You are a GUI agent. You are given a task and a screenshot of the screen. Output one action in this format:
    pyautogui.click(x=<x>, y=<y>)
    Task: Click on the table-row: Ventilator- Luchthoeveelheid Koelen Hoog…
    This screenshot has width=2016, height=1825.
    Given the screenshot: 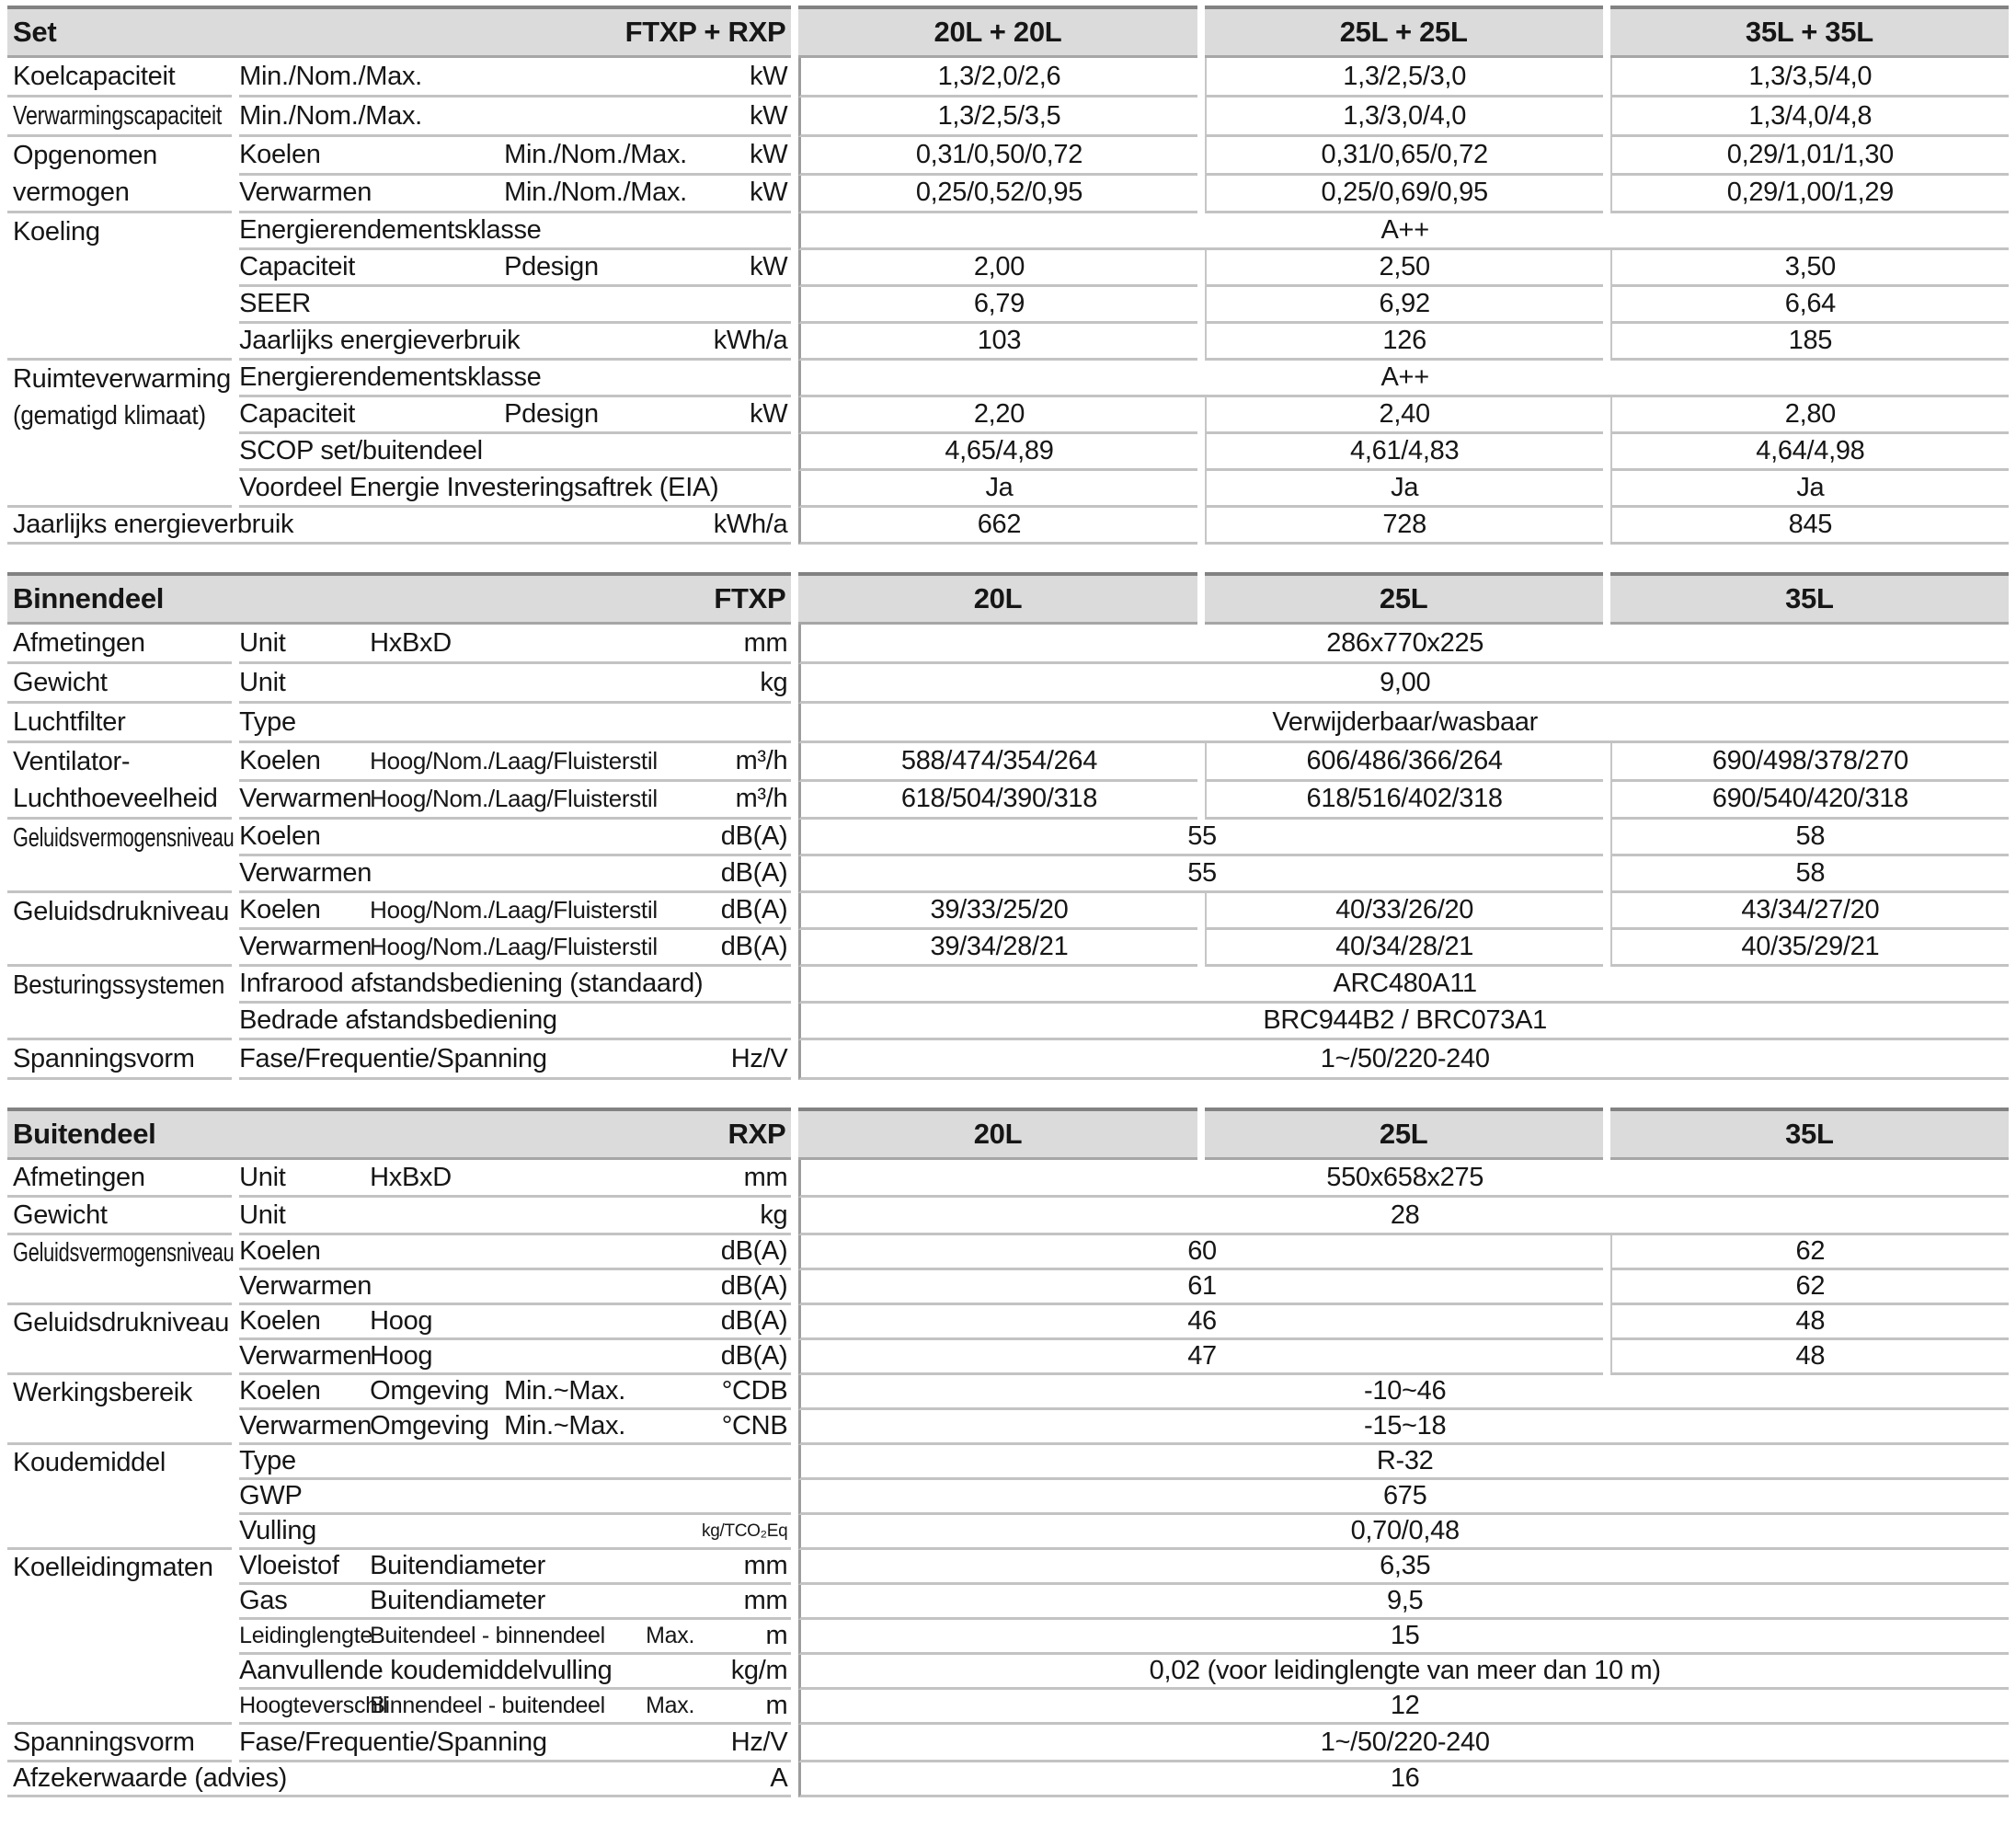 What is the action you would take?
    pyautogui.click(x=1008, y=781)
    